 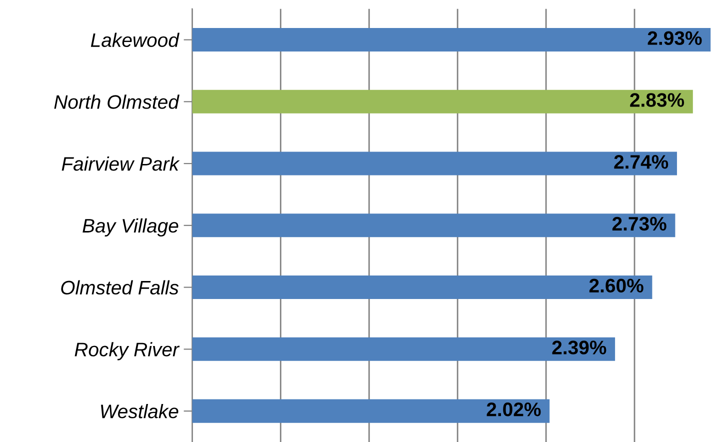 I want to click on data-label: 2.93%, so click(x=675, y=38).